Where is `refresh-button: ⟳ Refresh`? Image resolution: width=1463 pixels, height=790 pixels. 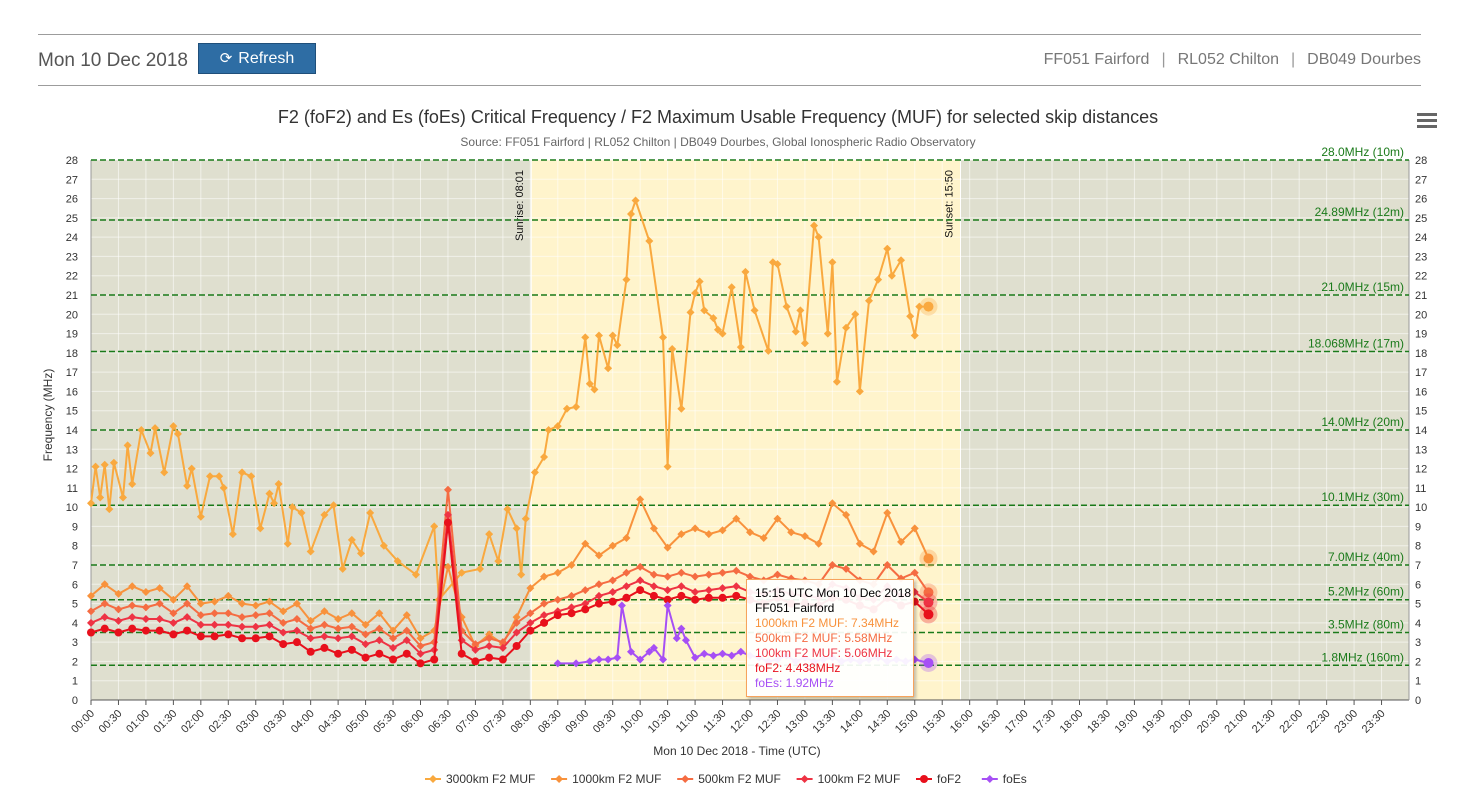
refresh-button: ⟳ Refresh is located at coordinates (257, 58).